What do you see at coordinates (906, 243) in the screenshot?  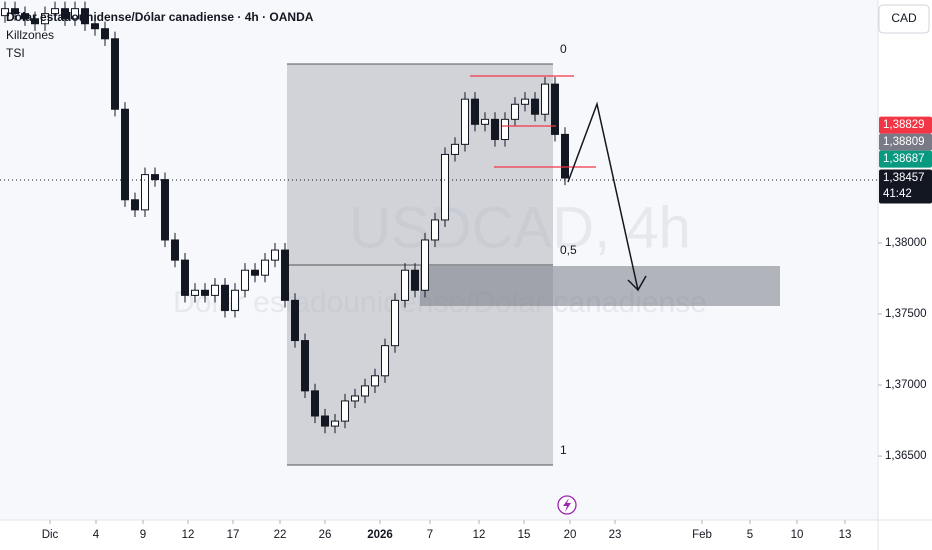 I see `y-tick-label: 1,38000` at bounding box center [906, 243].